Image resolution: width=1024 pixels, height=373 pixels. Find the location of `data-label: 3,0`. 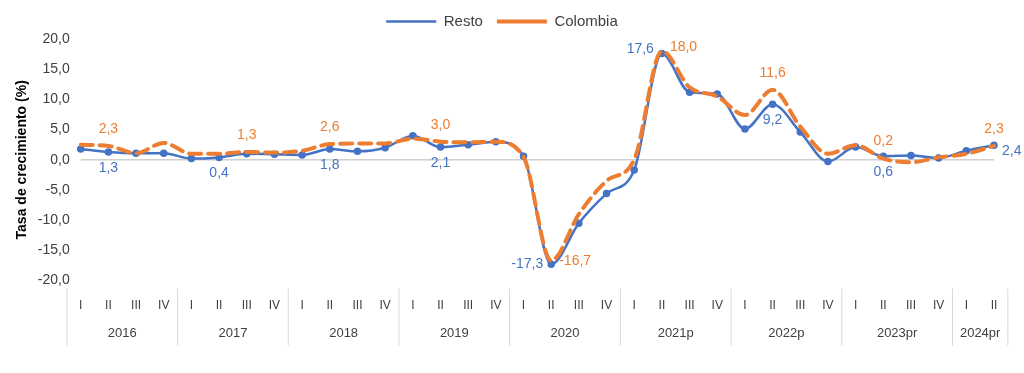

data-label: 3,0 is located at coordinates (440, 123).